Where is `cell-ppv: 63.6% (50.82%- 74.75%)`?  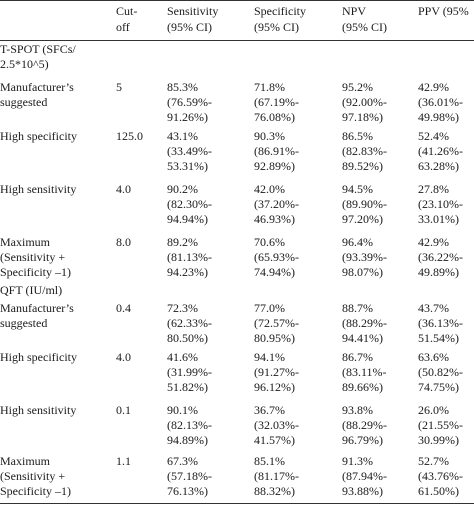 cell-ppv: 63.6% (50.82%- 74.75%) is located at coordinates (440, 372).